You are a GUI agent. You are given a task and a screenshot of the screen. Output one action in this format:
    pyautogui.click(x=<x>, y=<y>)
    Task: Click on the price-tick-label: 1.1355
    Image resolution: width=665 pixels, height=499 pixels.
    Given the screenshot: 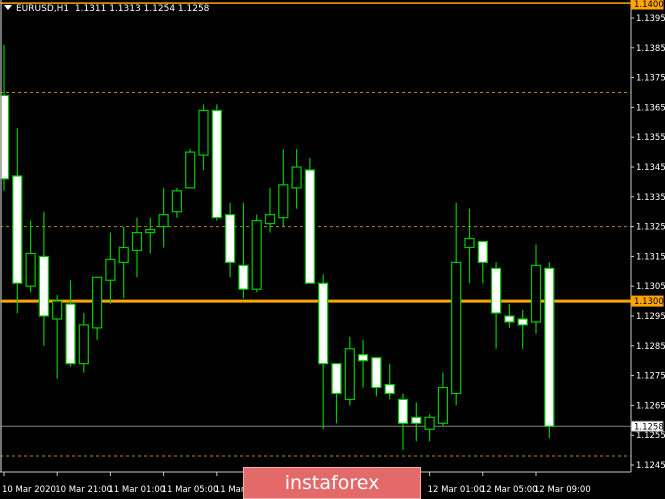 What is the action you would take?
    pyautogui.click(x=650, y=138)
    